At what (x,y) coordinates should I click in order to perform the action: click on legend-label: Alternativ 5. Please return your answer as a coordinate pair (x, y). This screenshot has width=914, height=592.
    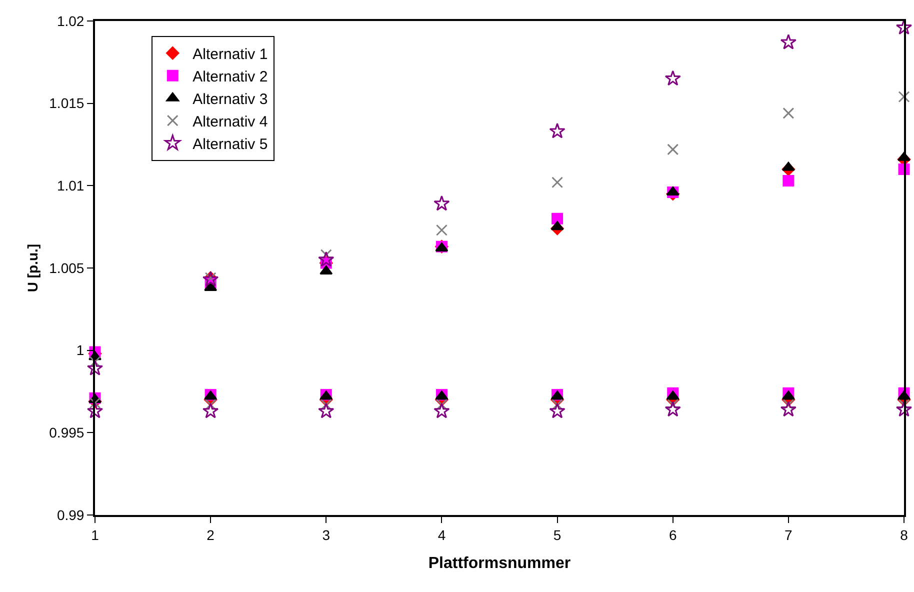
    Looking at the image, I should click on (230, 144).